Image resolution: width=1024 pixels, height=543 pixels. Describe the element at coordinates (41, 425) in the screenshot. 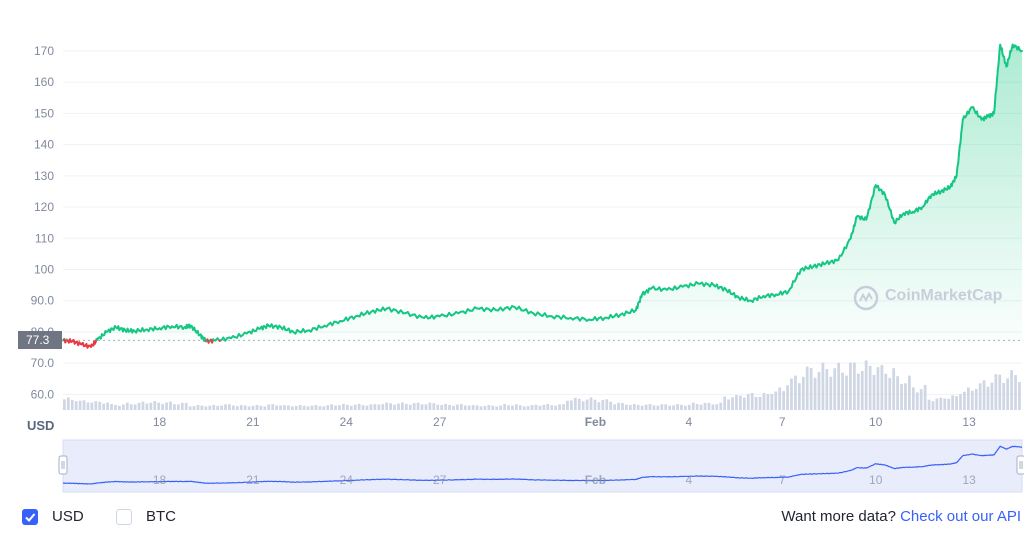

I see `currency-axis-label: USD` at that location.